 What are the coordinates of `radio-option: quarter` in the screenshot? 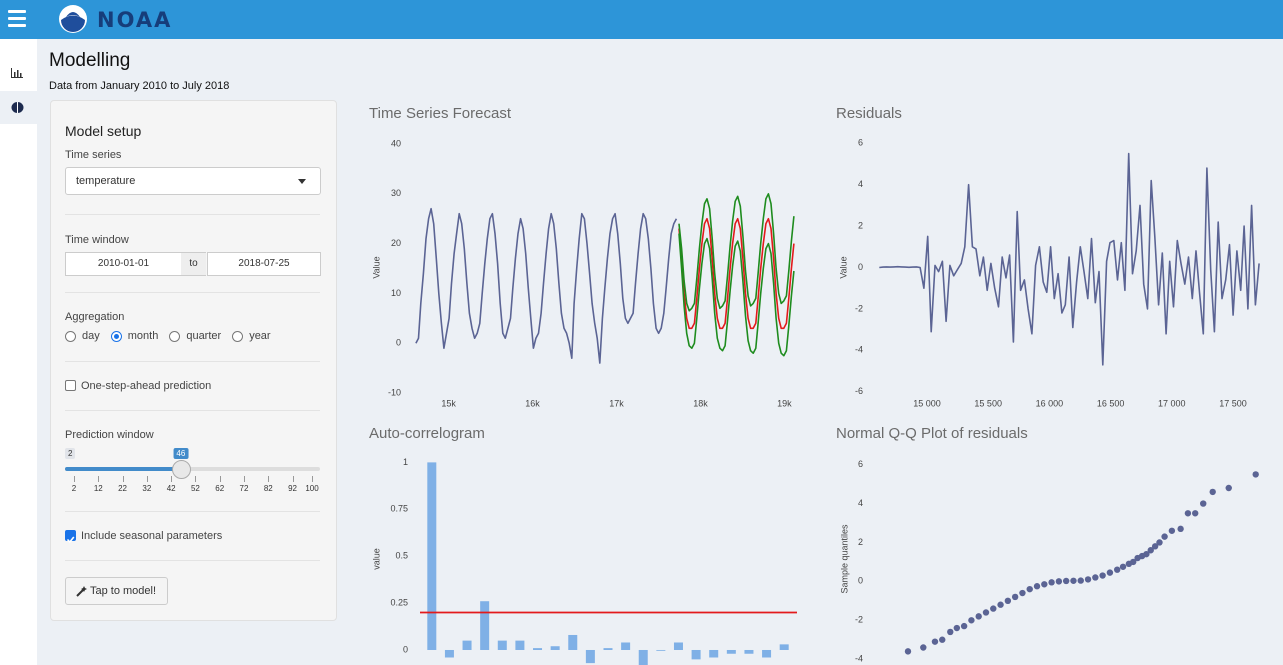 It's located at (195, 336).